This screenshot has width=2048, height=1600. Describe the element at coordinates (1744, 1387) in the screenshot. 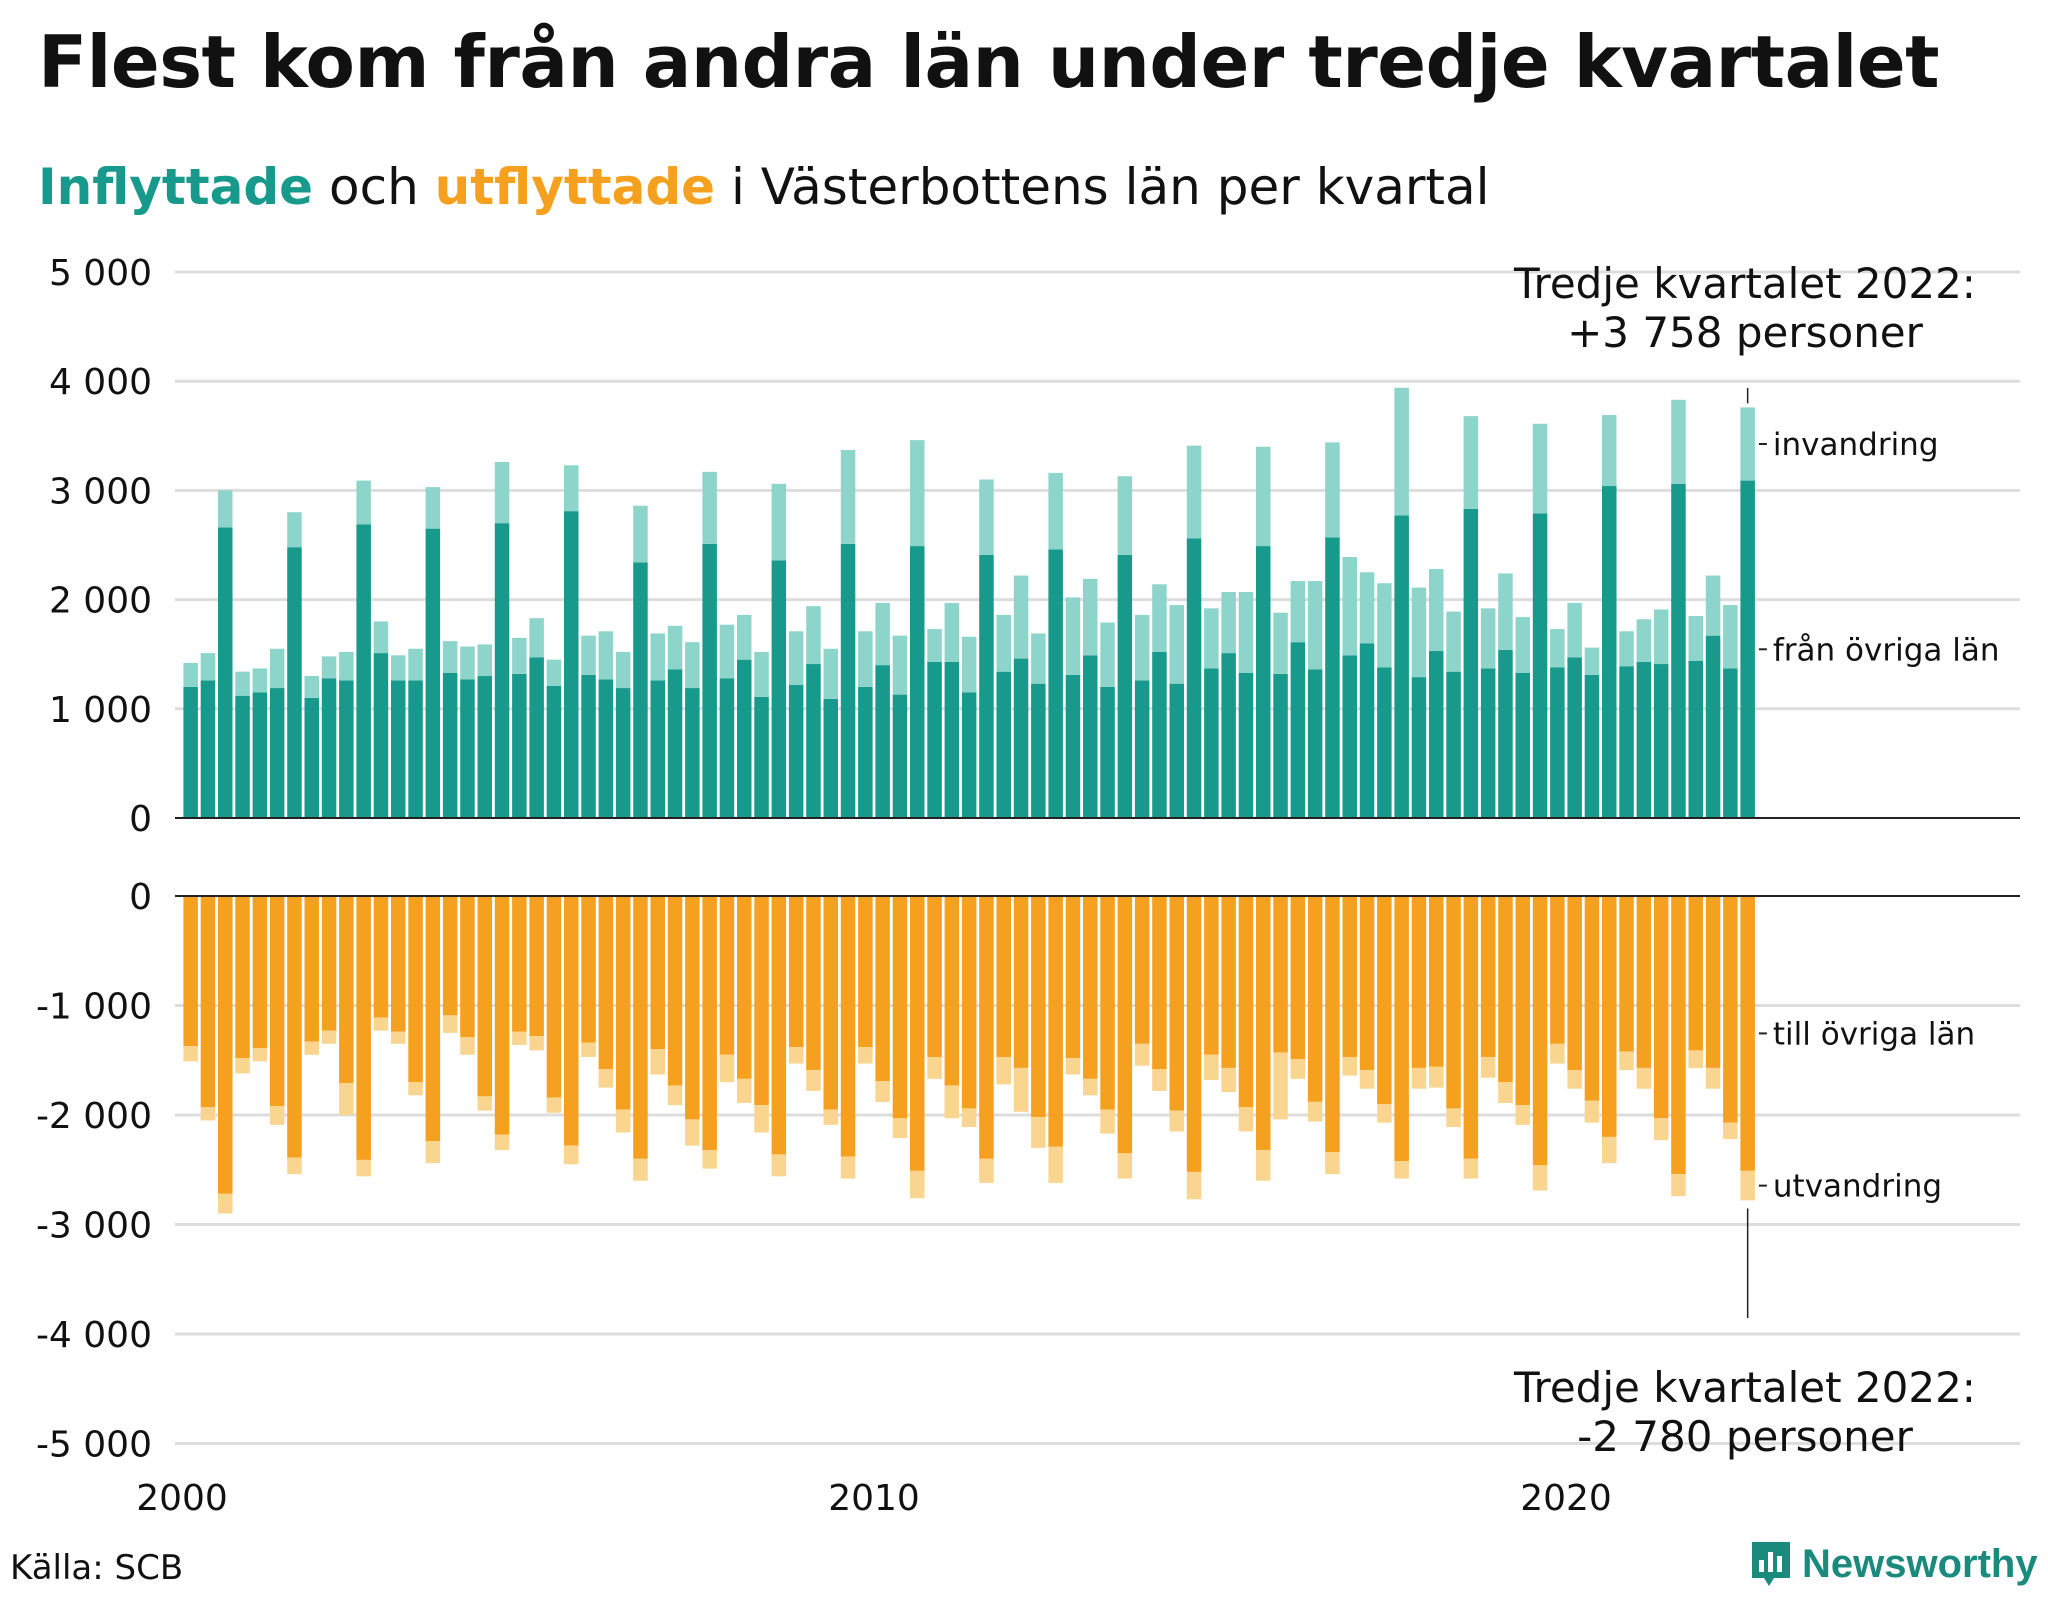

I see `annotation-bottom-line1: Tredje kvartalet 2022:` at that location.